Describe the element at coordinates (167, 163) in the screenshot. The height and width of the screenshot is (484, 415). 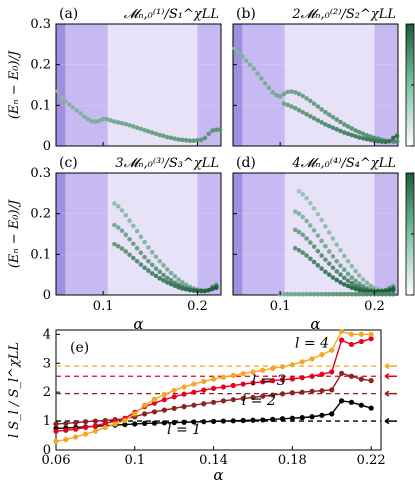
I see `panel-title: 3𝓜ₙ,₀⁽³⁾/S₃^χLL` at that location.